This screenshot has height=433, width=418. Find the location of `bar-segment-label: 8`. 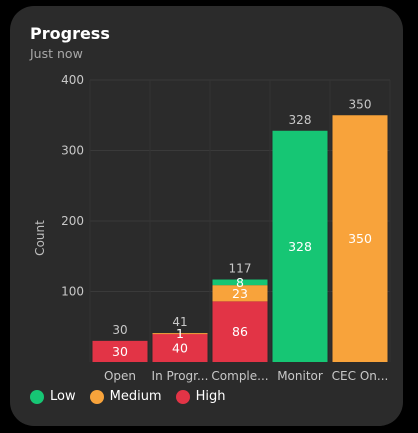

bar-segment-label: 8 is located at coordinates (240, 282).